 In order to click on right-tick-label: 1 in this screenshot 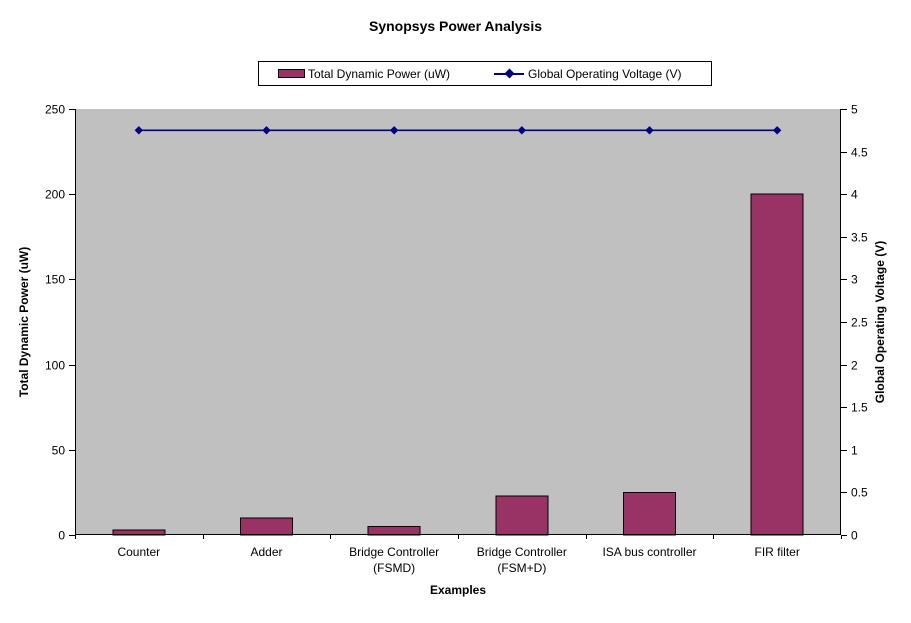, I will do `click(854, 451)`.